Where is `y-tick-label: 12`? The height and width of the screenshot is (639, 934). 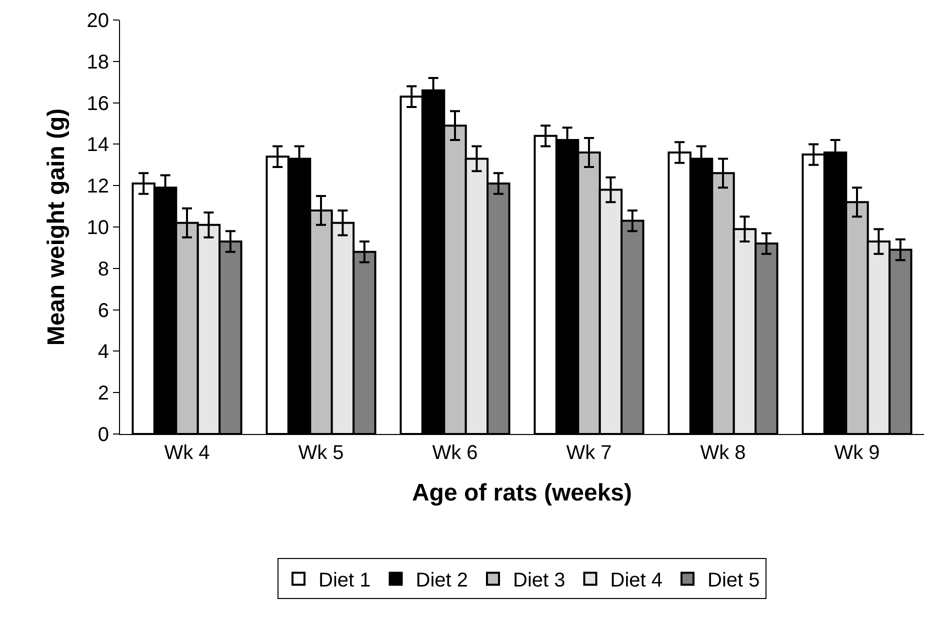 y-tick-label: 12 is located at coordinates (97, 187).